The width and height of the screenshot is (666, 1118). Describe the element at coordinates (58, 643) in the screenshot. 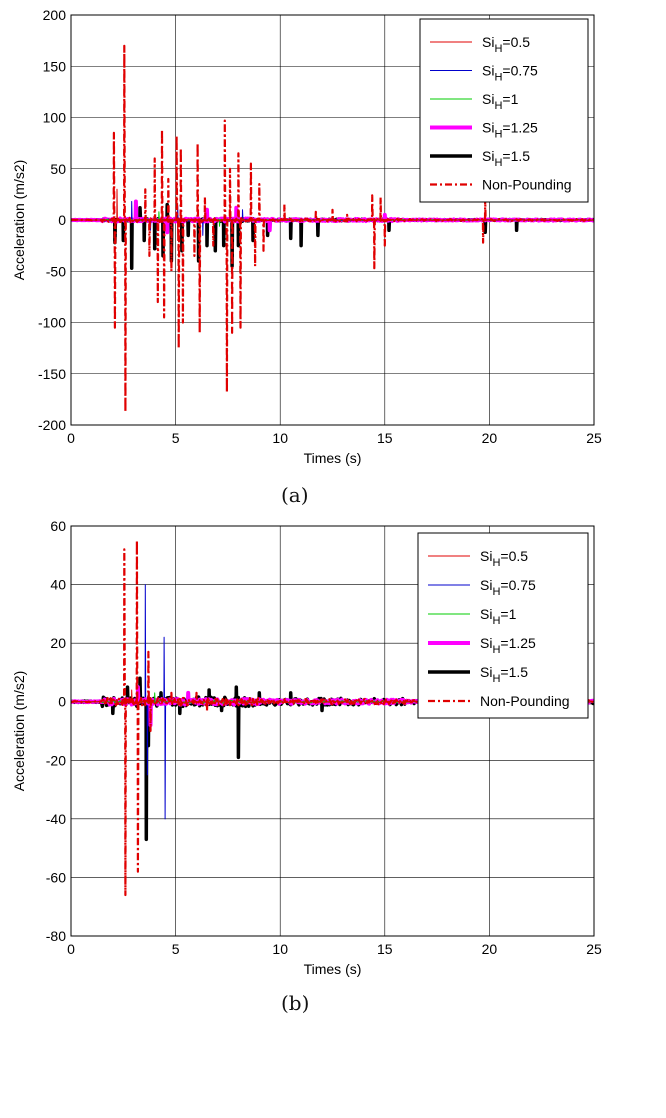

I see `y-tick-label: 20` at that location.